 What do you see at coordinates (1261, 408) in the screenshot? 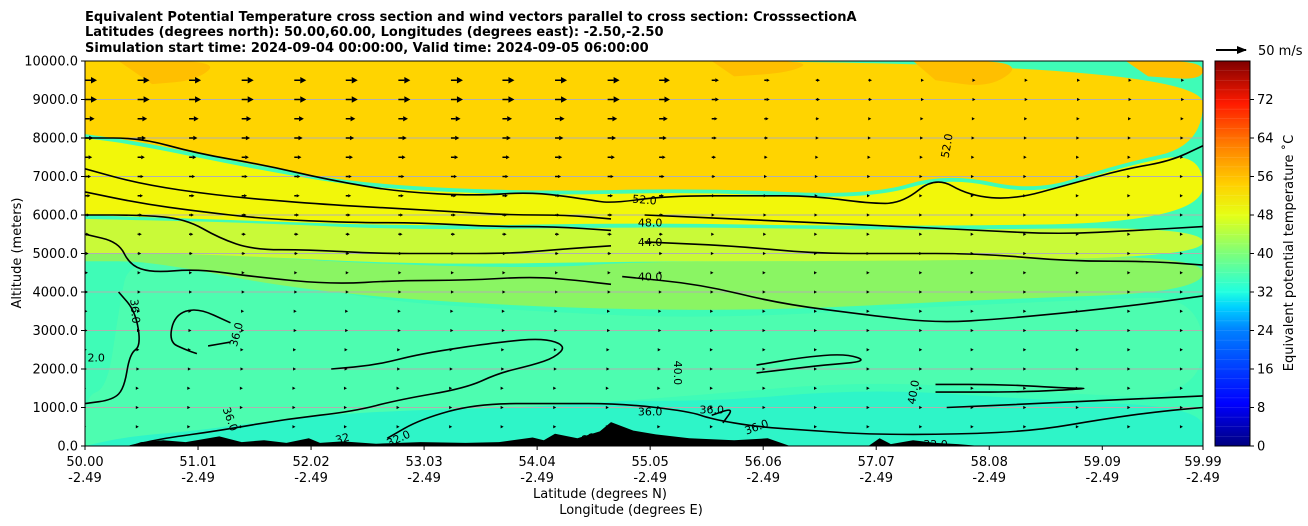
I see `colorbar-tick-label: 8` at bounding box center [1261, 408].